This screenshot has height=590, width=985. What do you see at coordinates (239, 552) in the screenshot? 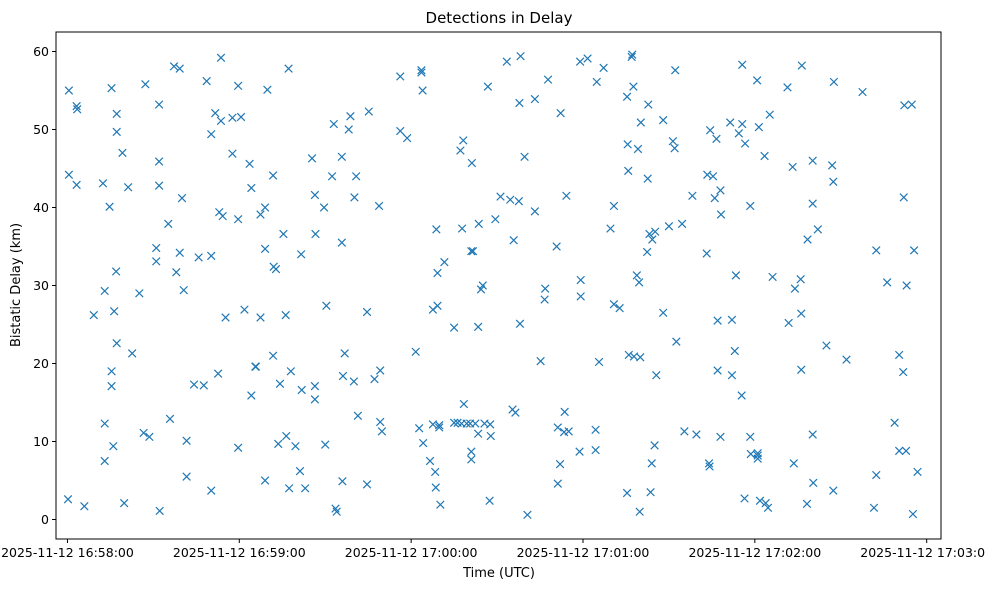
I see `x-tick-label: 2025-11-12 16:59:00` at bounding box center [239, 552].